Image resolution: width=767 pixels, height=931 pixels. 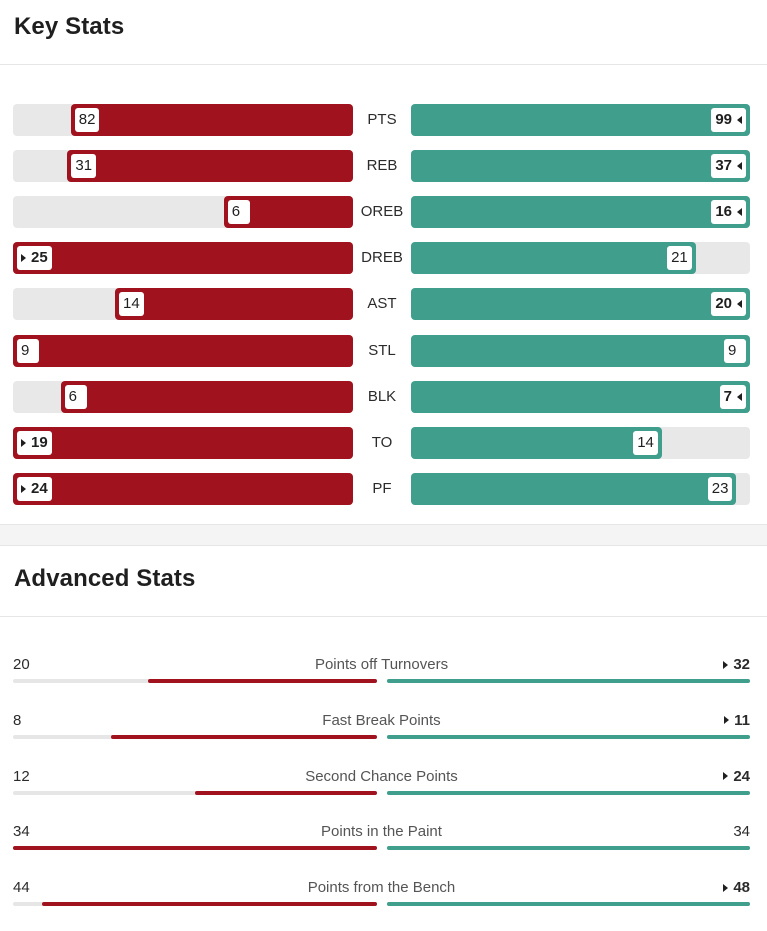 What do you see at coordinates (382, 396) in the screenshot?
I see `stat-label: BLK` at bounding box center [382, 396].